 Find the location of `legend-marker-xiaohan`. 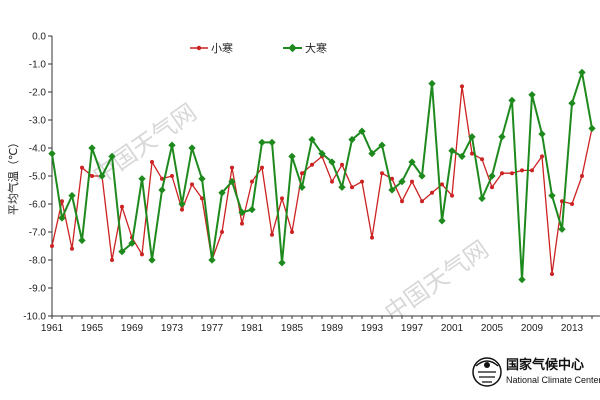

legend-marker-xiaohan is located at coordinates (199, 48).